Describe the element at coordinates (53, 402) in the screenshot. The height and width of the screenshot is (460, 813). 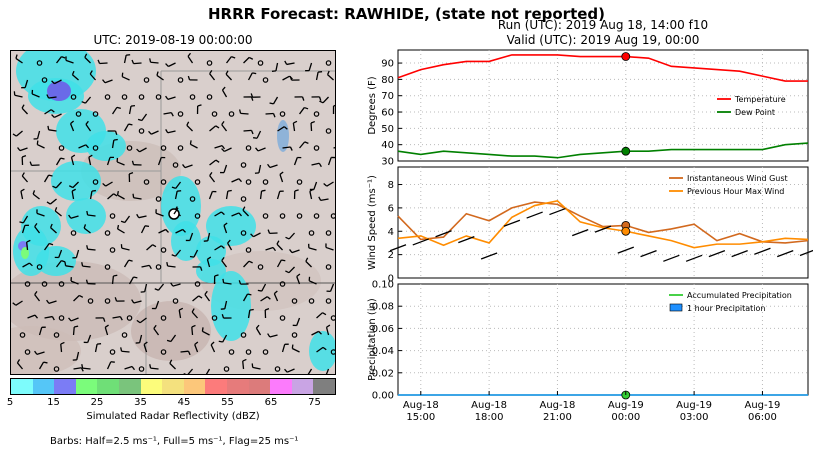
I see `colorbar-tick-label: 15` at that location.